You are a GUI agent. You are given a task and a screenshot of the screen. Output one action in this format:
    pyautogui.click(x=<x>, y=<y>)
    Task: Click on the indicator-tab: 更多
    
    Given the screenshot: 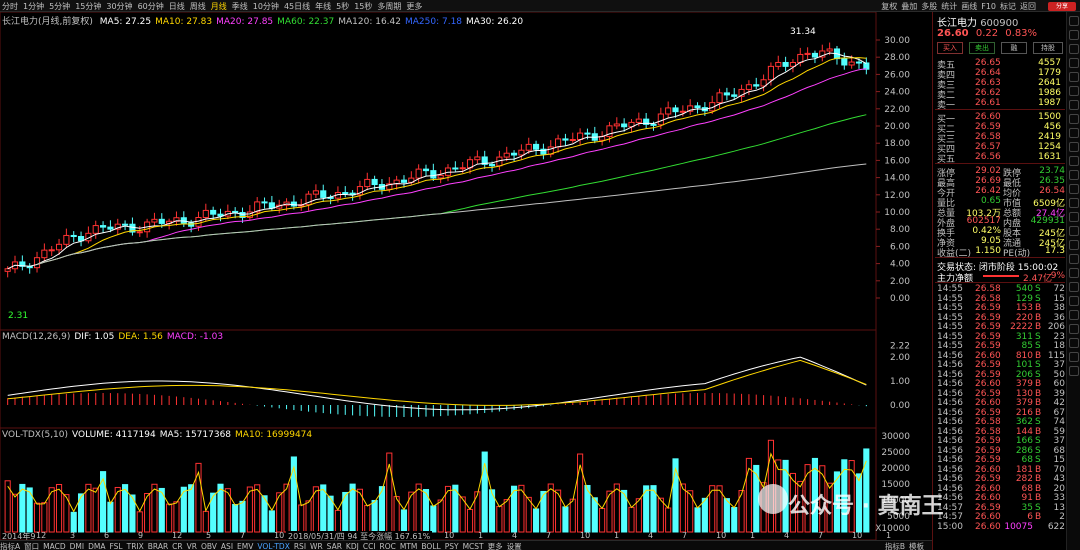 What is the action you would take?
    pyautogui.click(x=495, y=546)
    